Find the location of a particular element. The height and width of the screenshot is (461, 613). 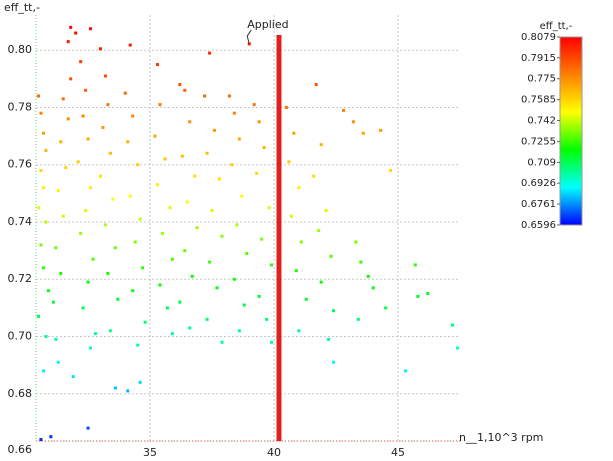

colorbar-tick-label: 0.6761 is located at coordinates (538, 204).